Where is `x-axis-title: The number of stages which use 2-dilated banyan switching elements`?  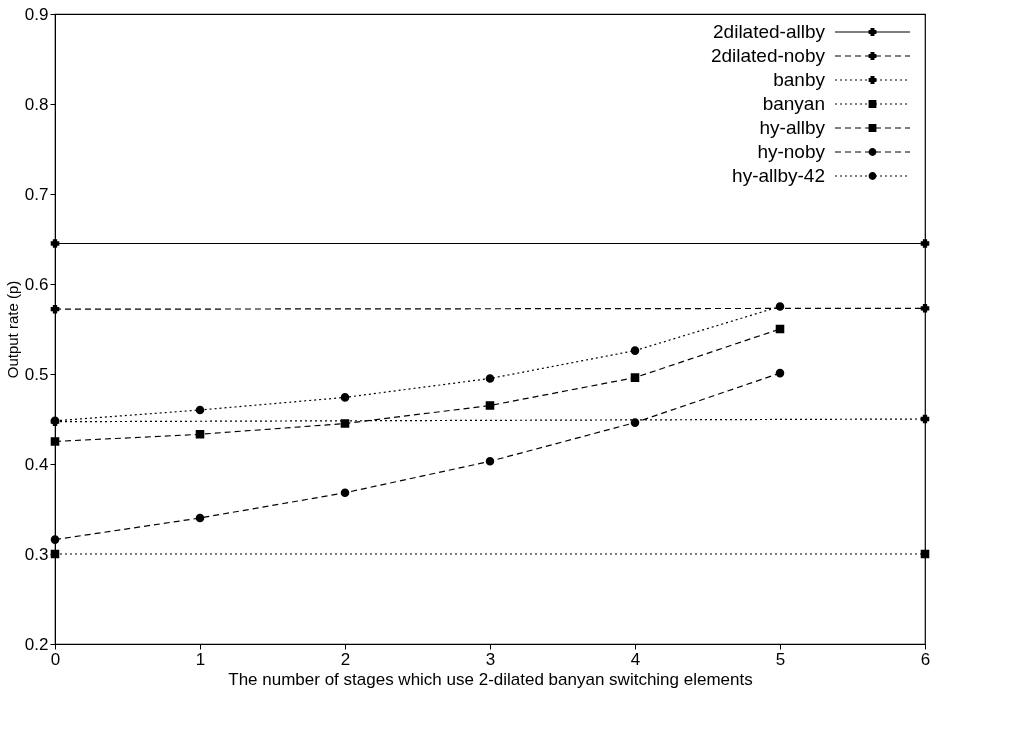 x-axis-title: The number of stages which use 2-dilated banyan switching elements is located at coordinates (490, 679).